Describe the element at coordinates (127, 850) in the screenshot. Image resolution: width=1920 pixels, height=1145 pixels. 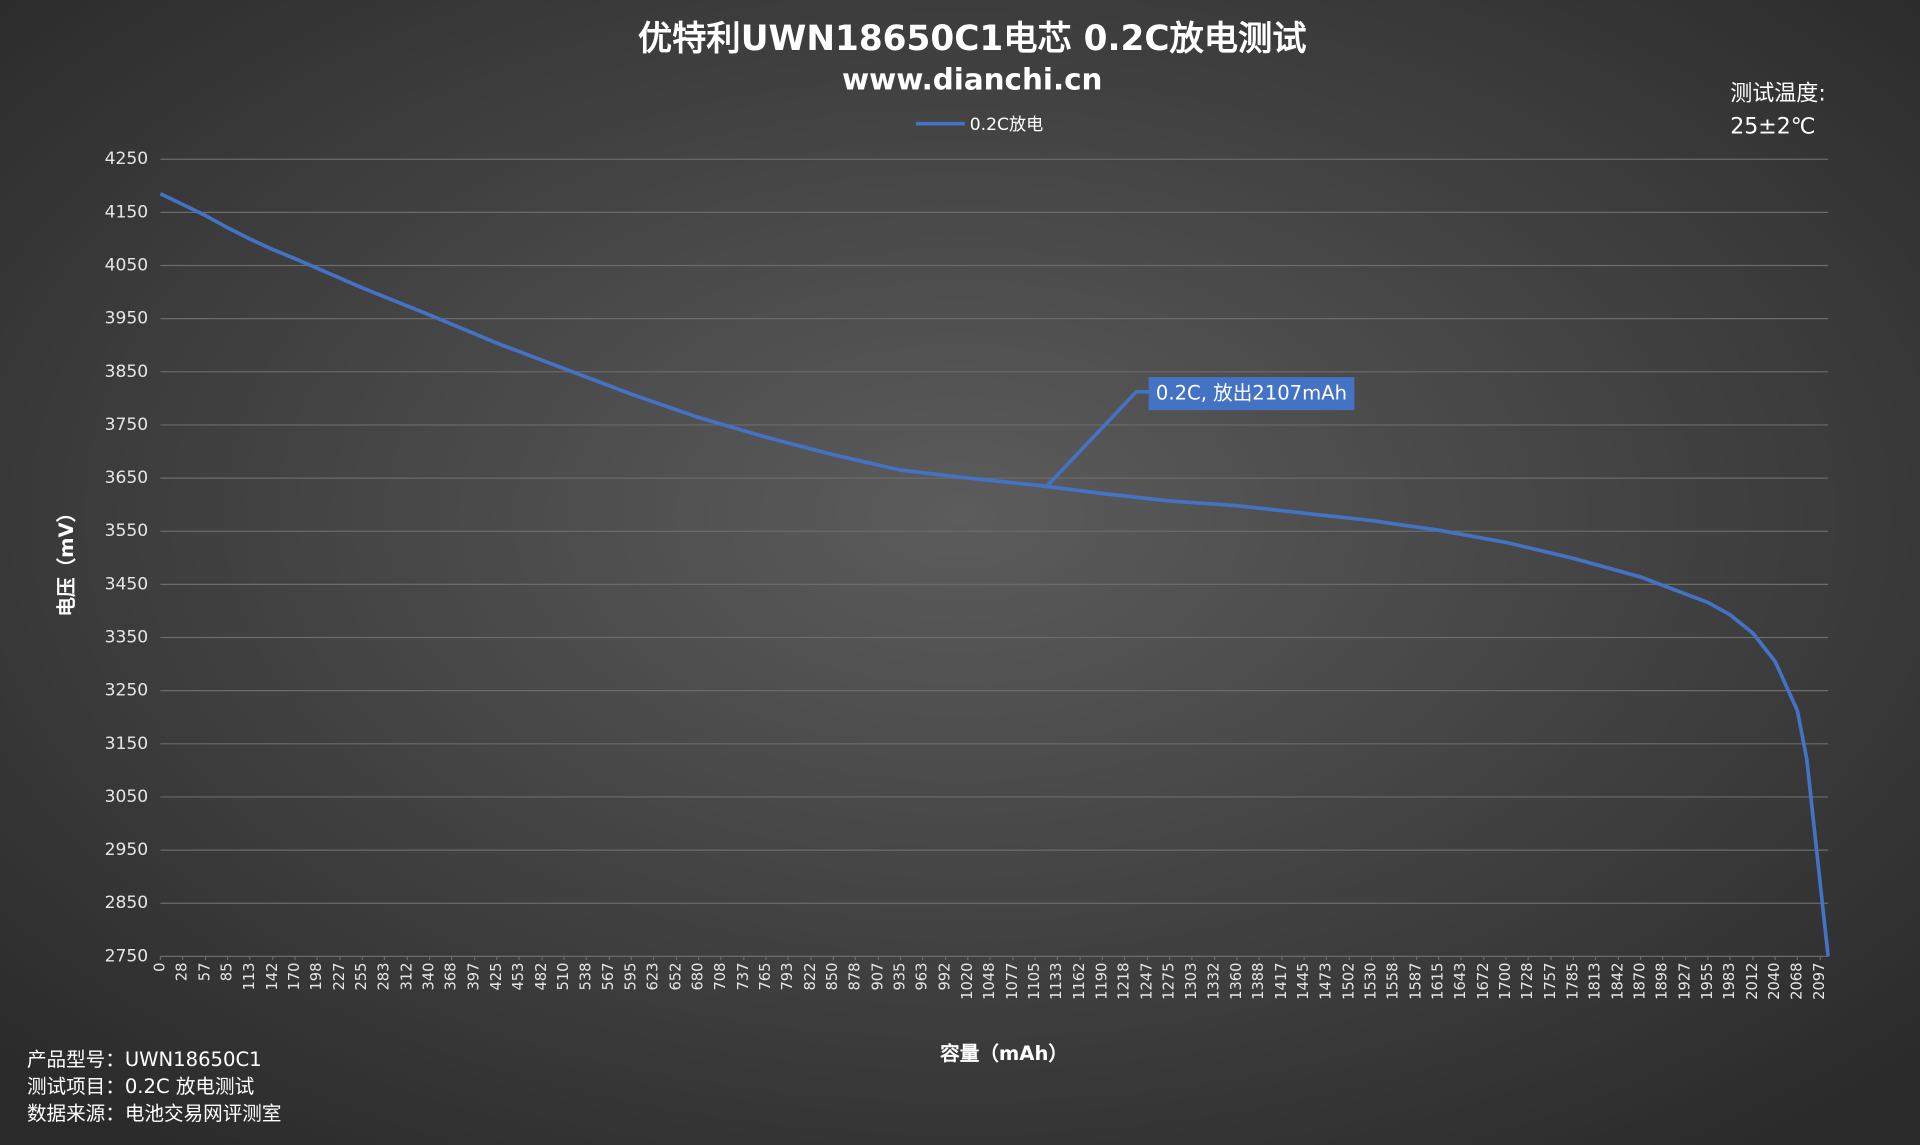
I see `y-tick-label: 2950` at that location.